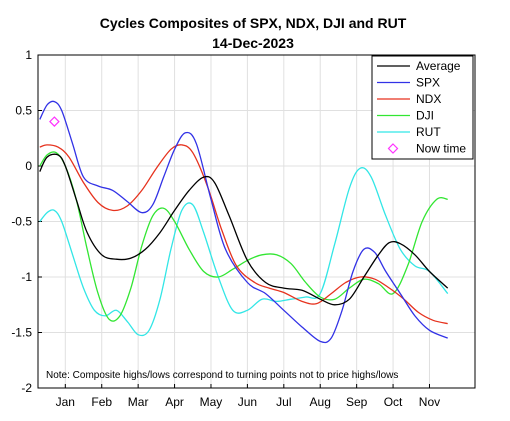 This screenshot has width=510, height=421. Describe the element at coordinates (211, 402) in the screenshot. I see `x-tick-label: May` at that location.